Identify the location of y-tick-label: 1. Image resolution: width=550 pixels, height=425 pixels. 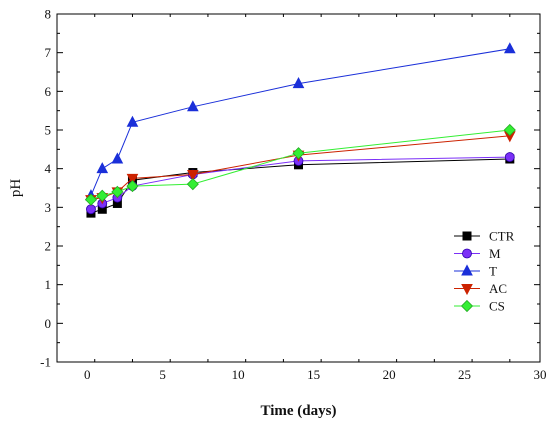
(48, 284).